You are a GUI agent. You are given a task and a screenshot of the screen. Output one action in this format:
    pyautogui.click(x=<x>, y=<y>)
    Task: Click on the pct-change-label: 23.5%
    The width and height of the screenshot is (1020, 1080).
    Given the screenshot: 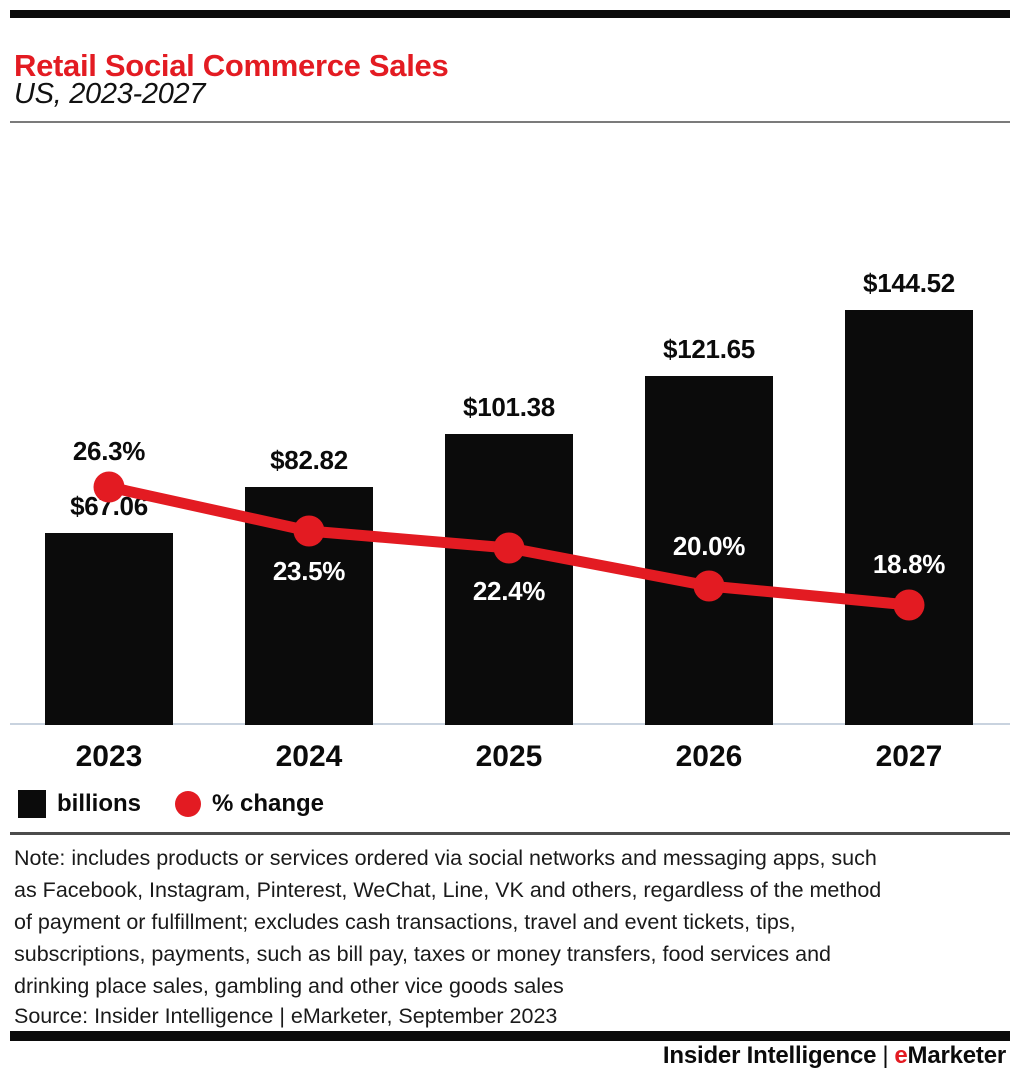 What is the action you would take?
    pyautogui.click(x=309, y=571)
    